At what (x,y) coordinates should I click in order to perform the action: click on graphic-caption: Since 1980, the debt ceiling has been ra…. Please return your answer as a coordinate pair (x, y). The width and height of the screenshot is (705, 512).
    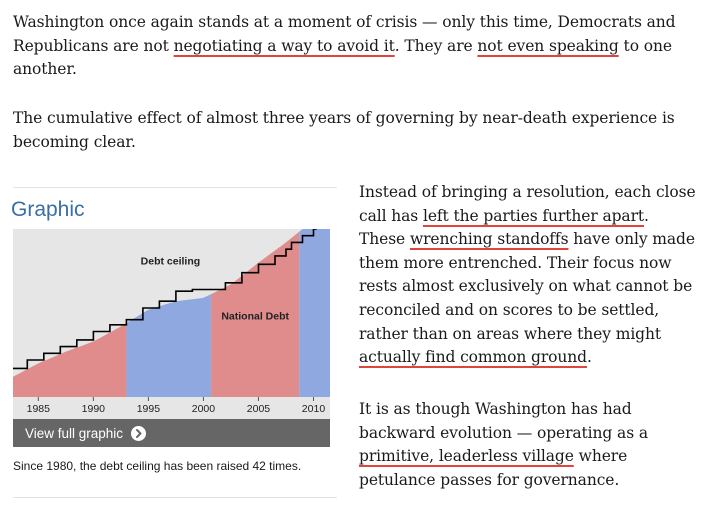
    Looking at the image, I should click on (157, 466).